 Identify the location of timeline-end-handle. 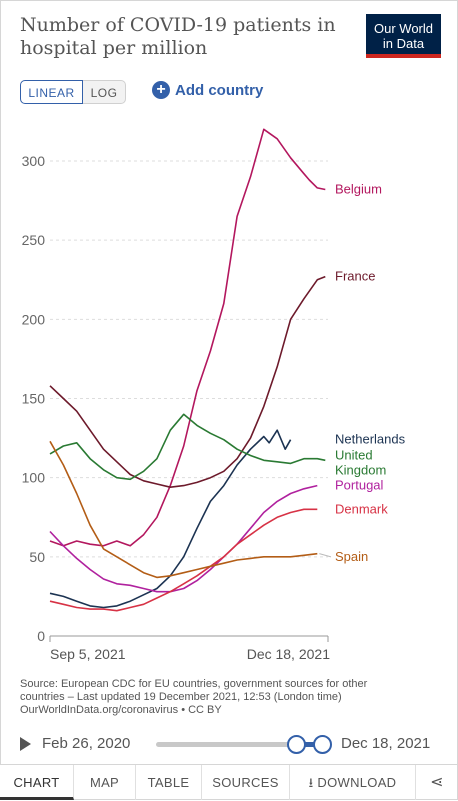
(322, 744).